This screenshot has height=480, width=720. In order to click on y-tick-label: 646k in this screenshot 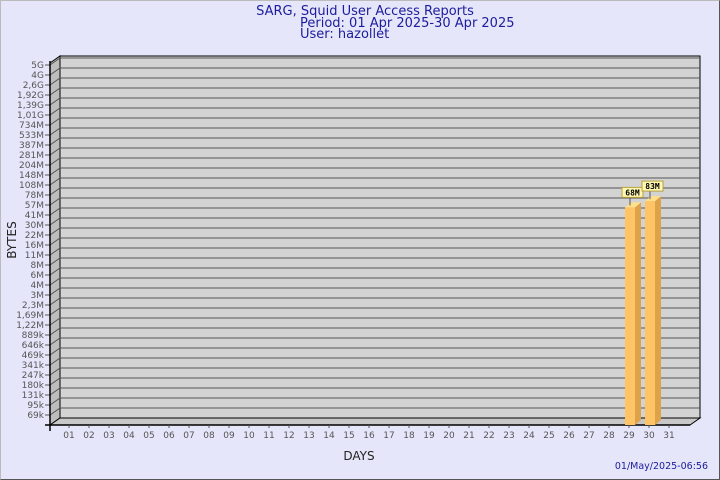, I will do `click(33, 346)`.